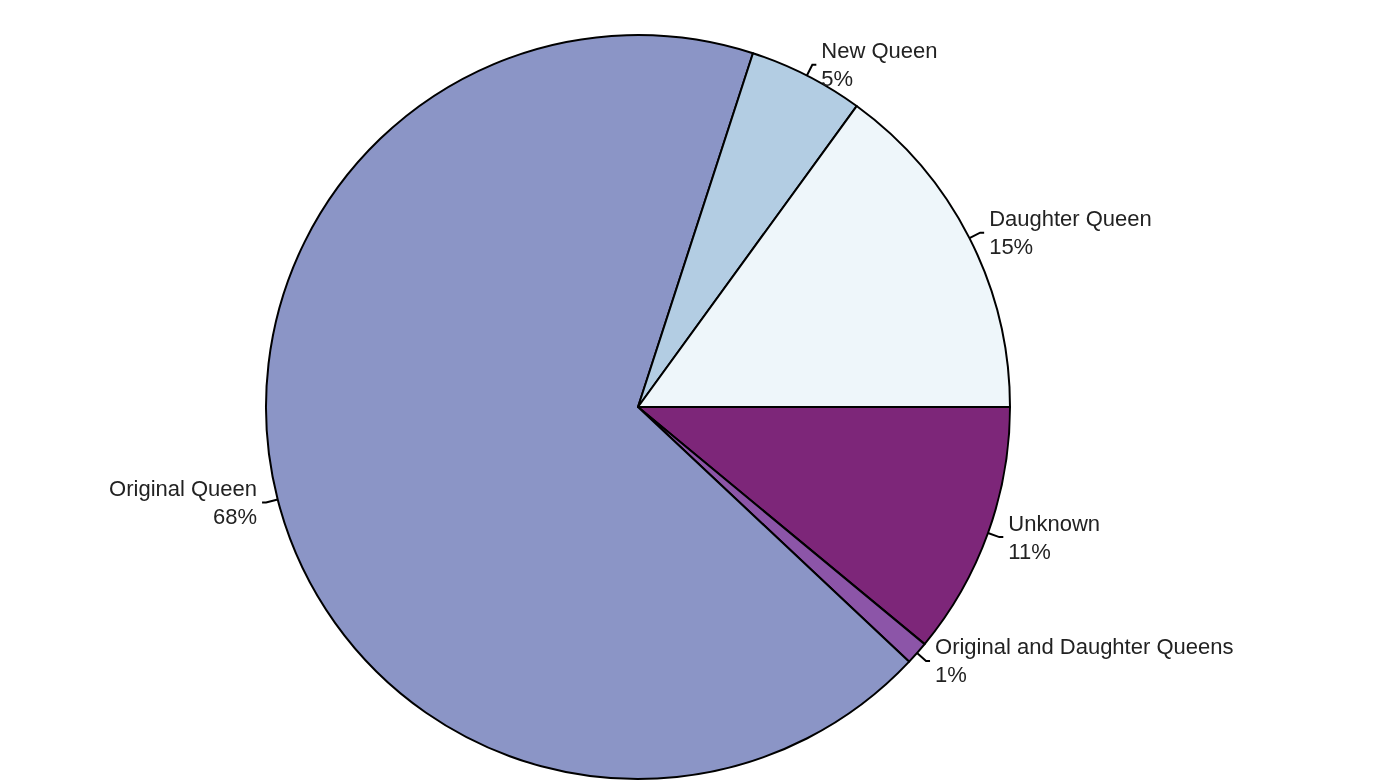 The width and height of the screenshot is (1391, 781). I want to click on slice-label: Daughter Queen, so click(1070, 219).